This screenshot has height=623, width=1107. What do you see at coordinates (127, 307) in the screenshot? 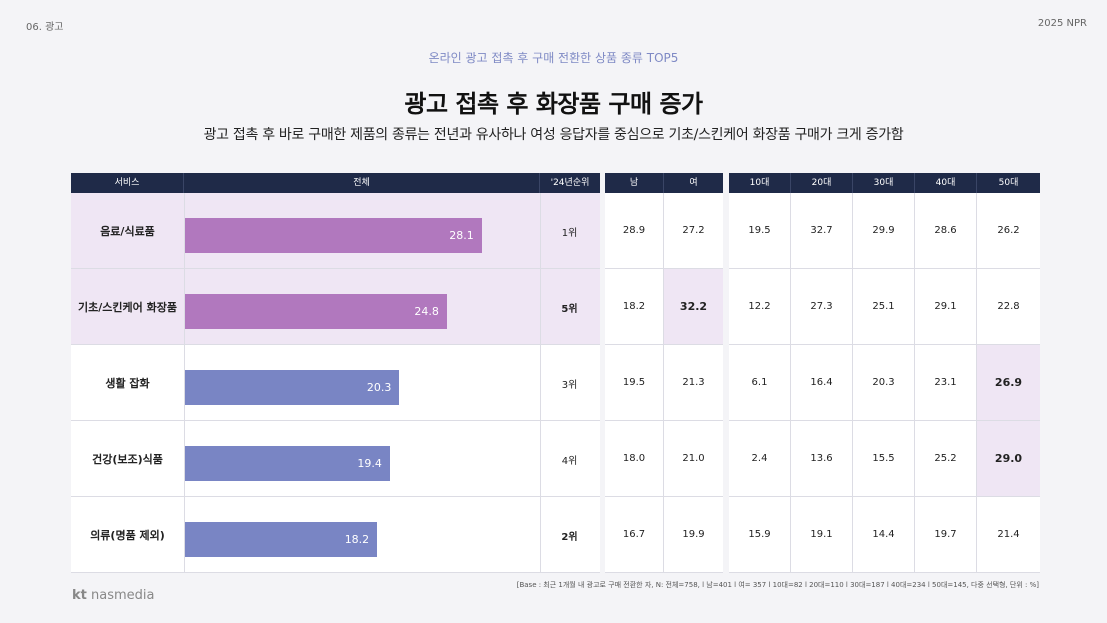
I see `service-label: 기초/스킨케어 화장품` at bounding box center [127, 307].